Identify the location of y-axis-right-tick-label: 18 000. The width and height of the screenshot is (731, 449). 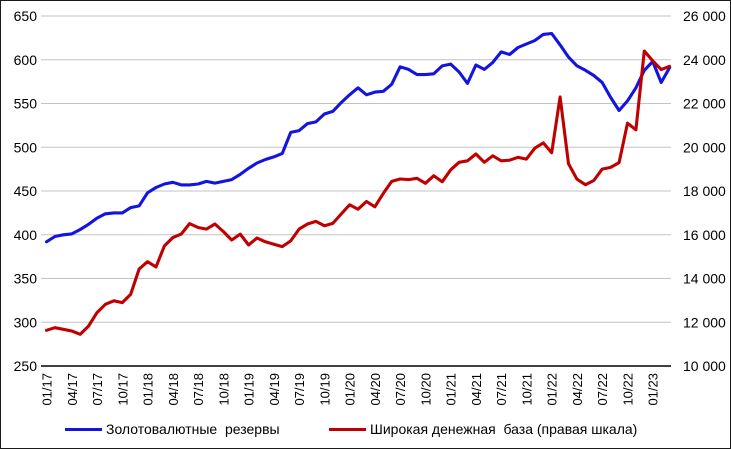
(704, 191).